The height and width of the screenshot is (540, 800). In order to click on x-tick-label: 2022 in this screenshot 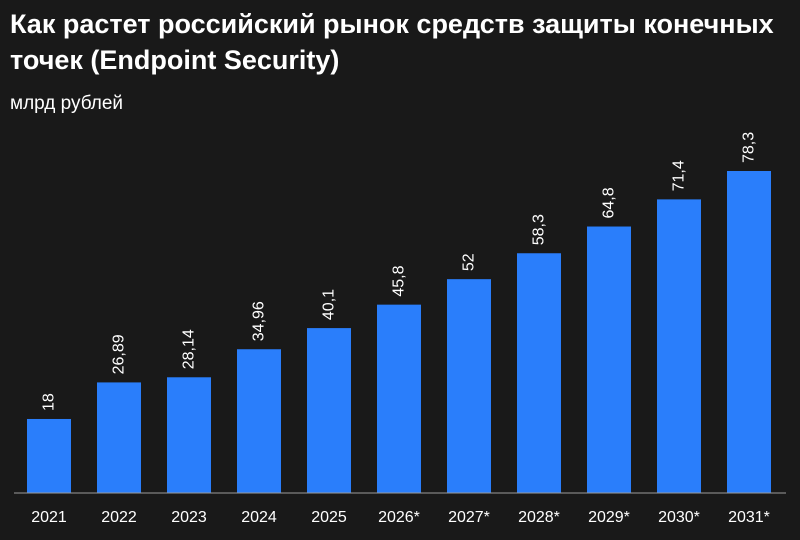, I will do `click(119, 517)`.